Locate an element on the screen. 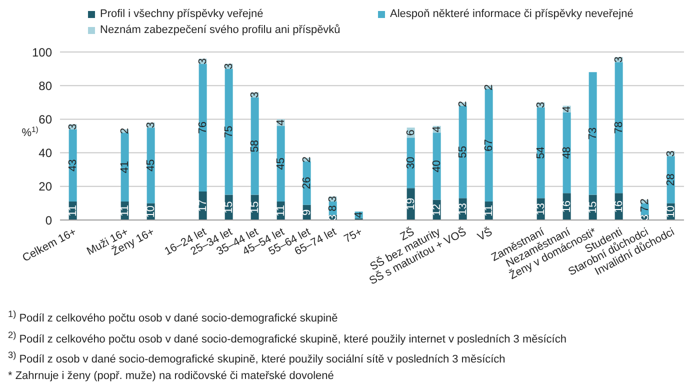 This screenshot has width=700, height=387. data-label: 17 is located at coordinates (202, 206).